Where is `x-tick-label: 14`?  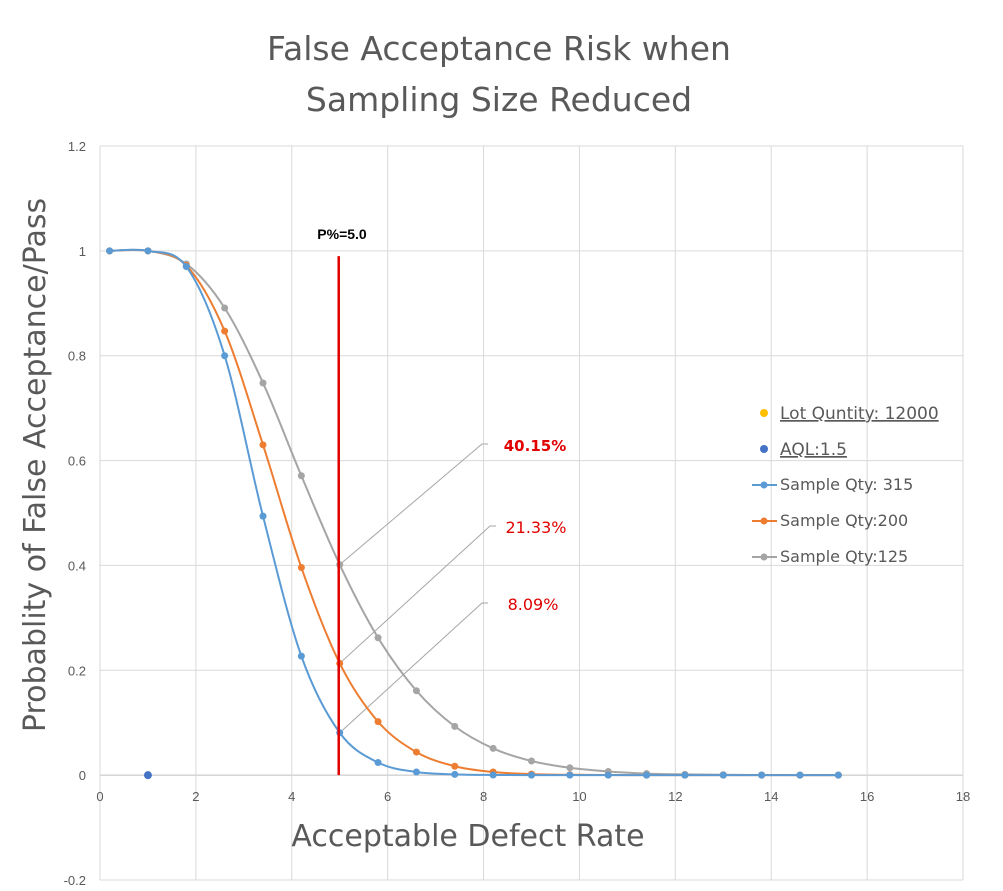 x-tick-label: 14 is located at coordinates (771, 796).